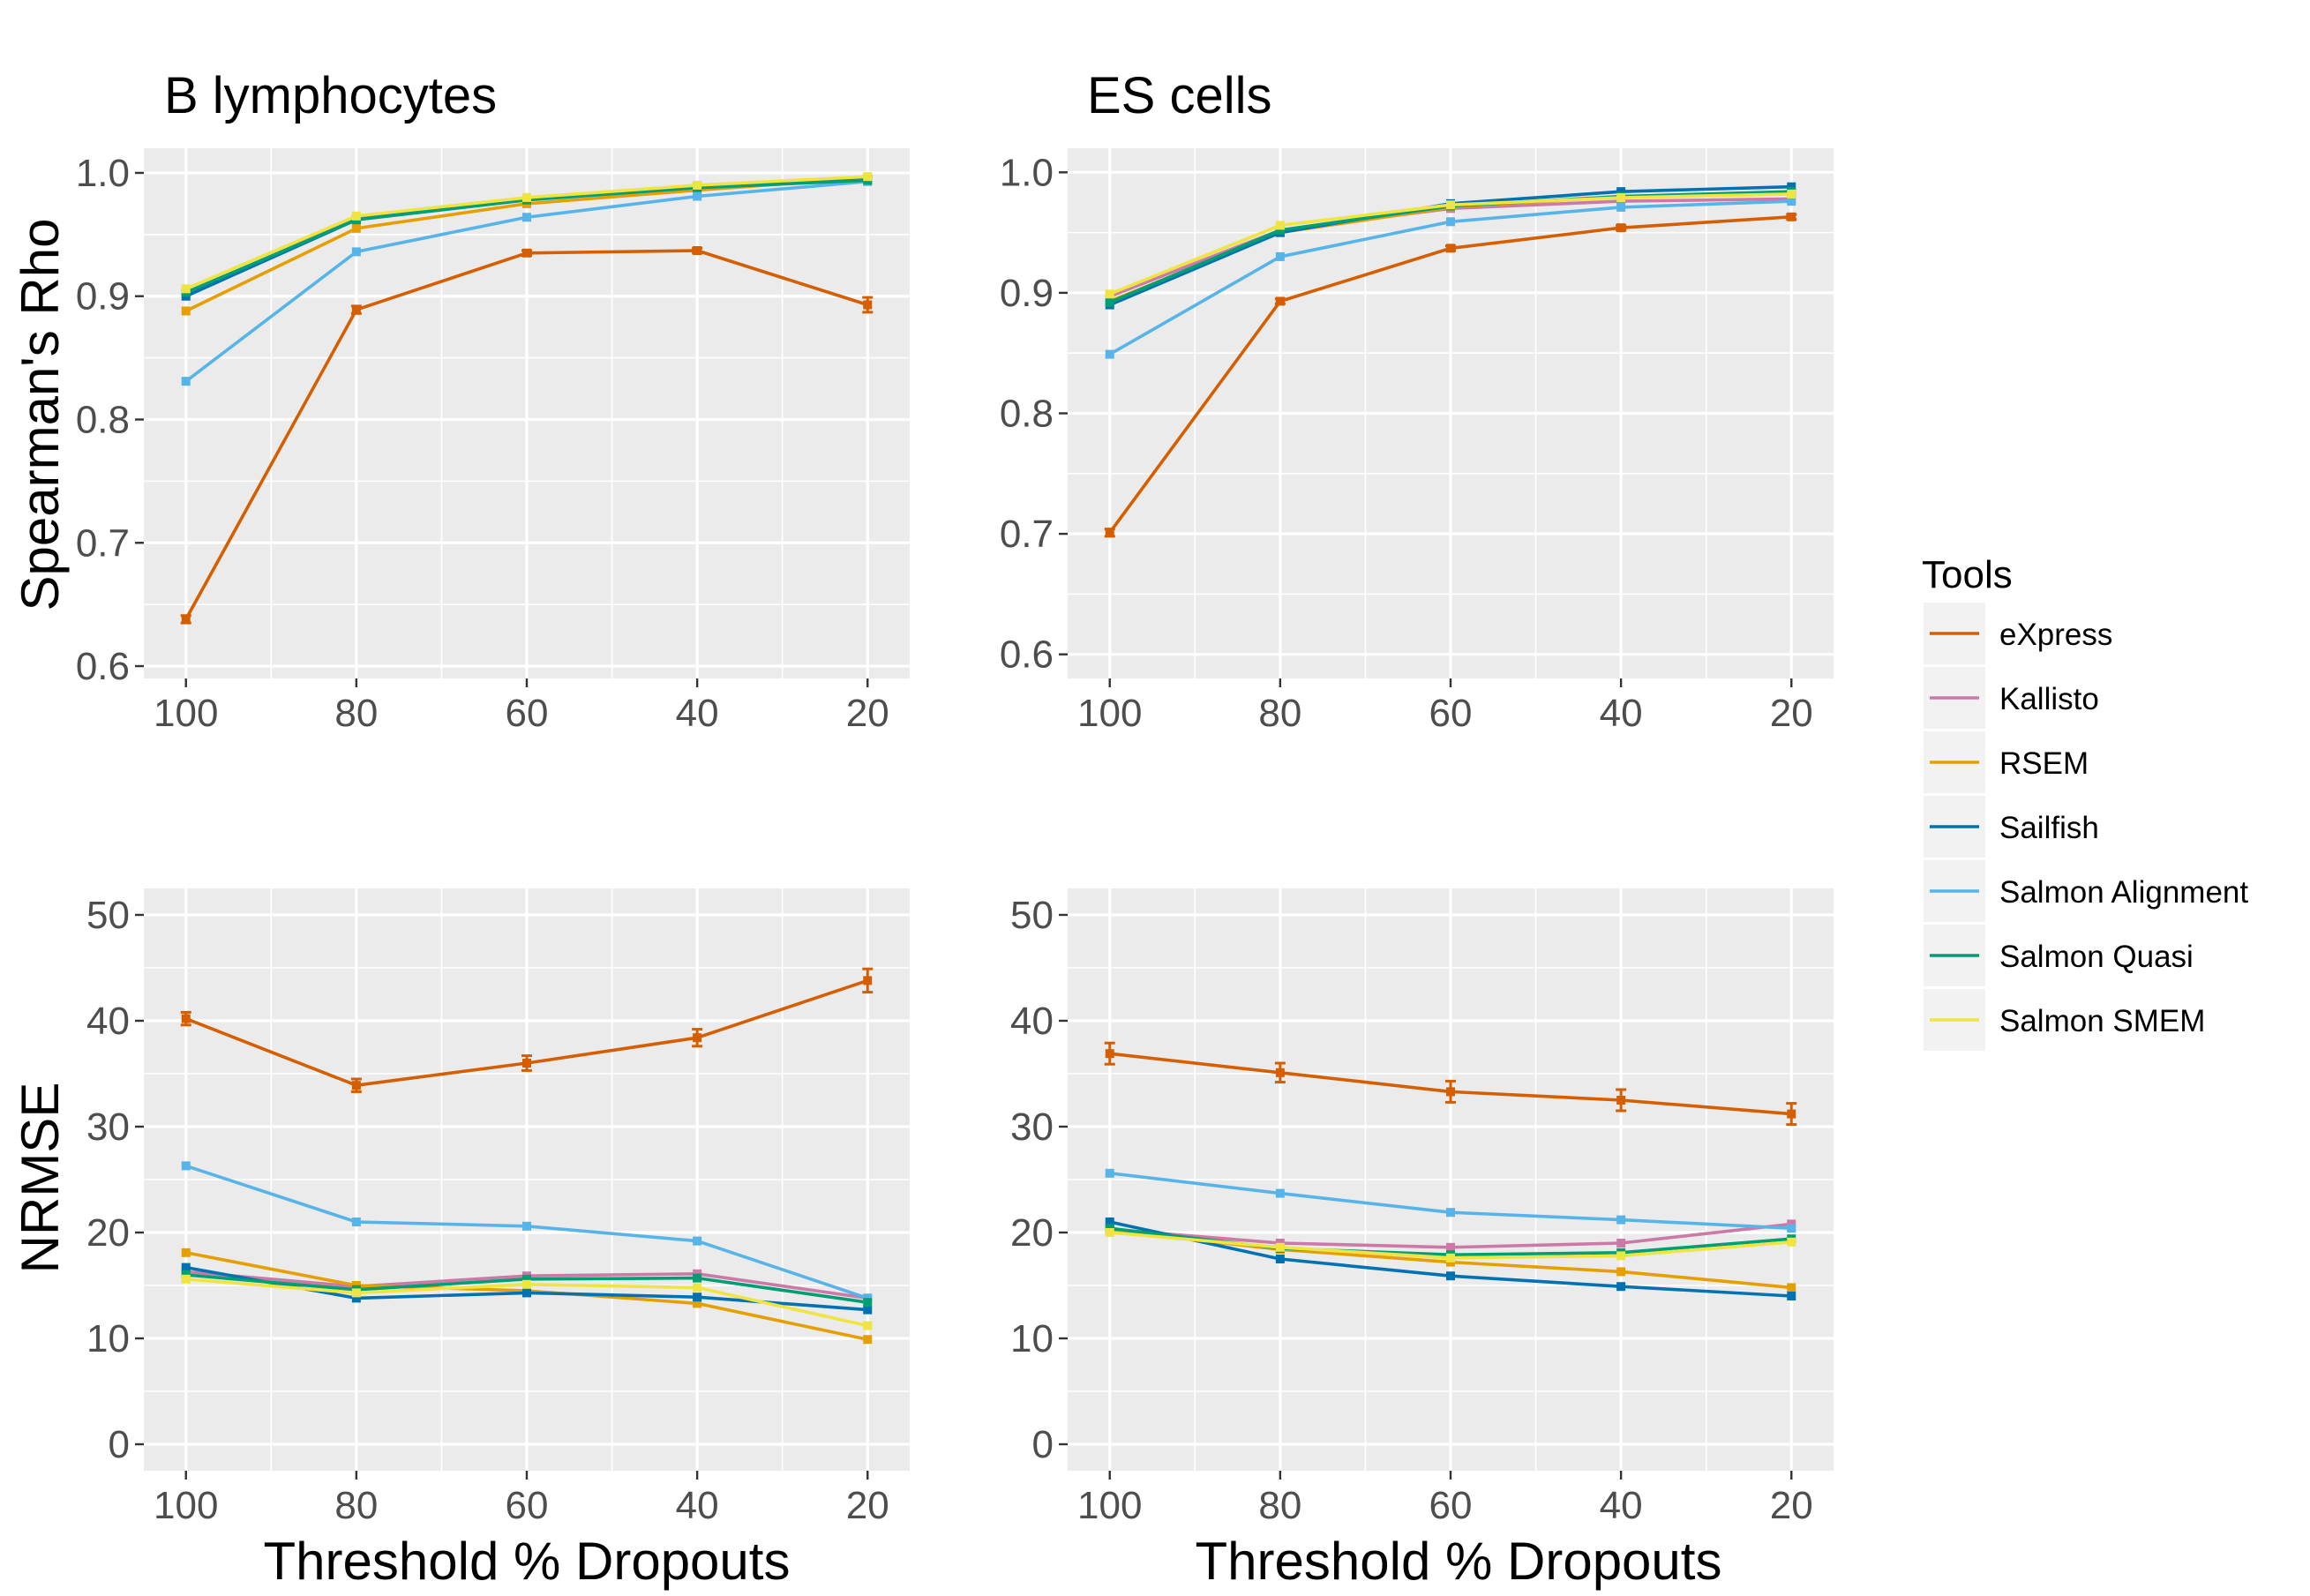  I want to click on legend-item-salmon-alignment: Salmon Alignment, so click(2086, 891).